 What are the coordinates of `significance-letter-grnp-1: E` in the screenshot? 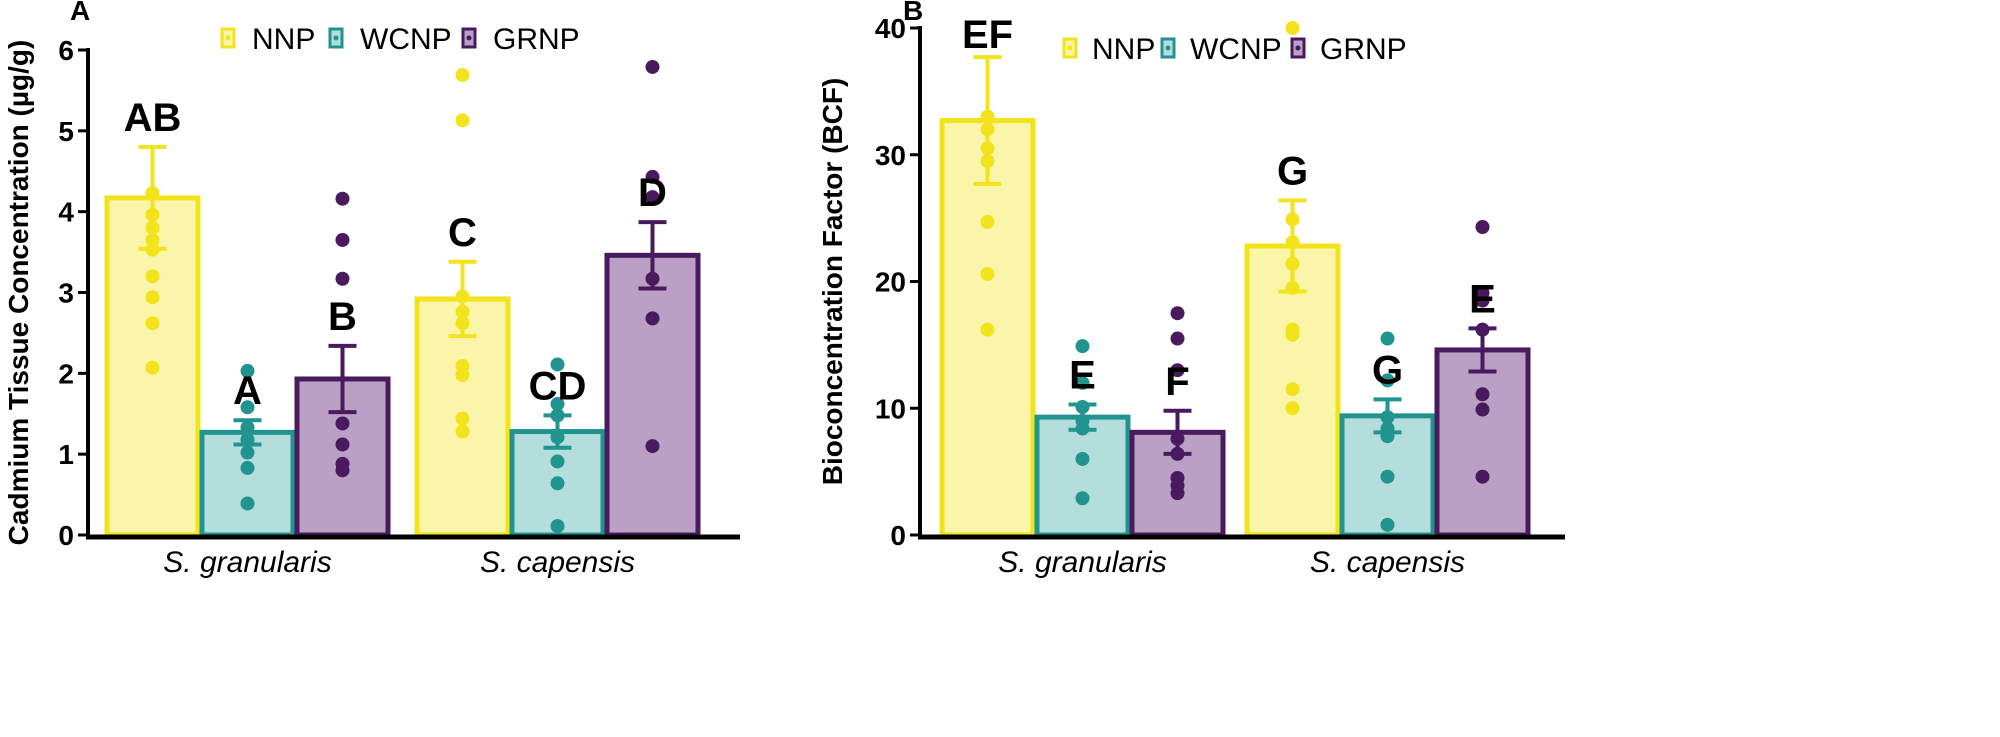 It's located at (1482, 299).